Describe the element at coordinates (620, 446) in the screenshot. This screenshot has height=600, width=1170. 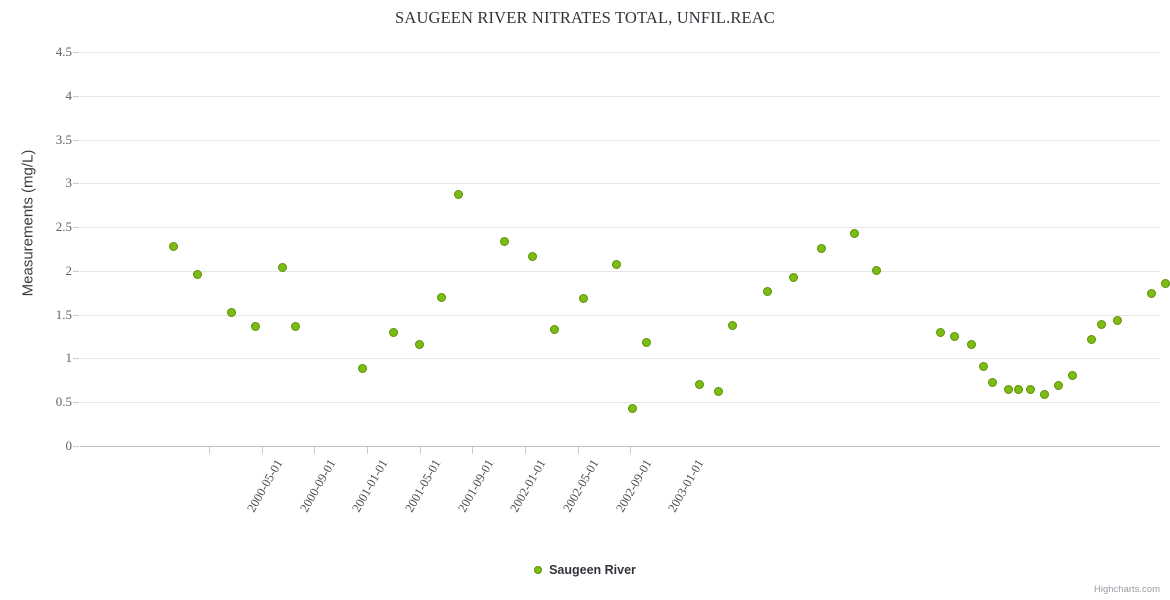
I see `x-axis-line` at that location.